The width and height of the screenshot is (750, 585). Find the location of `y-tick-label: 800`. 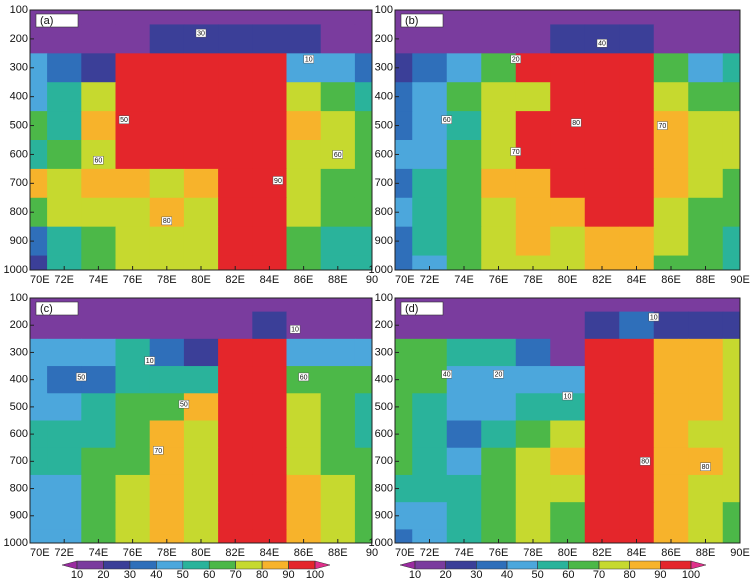

y-tick-label: 800 is located at coordinates (384, 488).